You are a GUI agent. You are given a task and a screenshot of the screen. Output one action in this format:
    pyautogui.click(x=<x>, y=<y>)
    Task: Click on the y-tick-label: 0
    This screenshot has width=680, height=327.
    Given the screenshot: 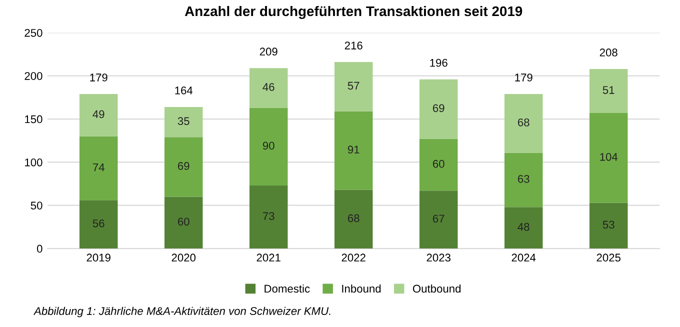 What is the action you would take?
    pyautogui.click(x=39, y=248)
    